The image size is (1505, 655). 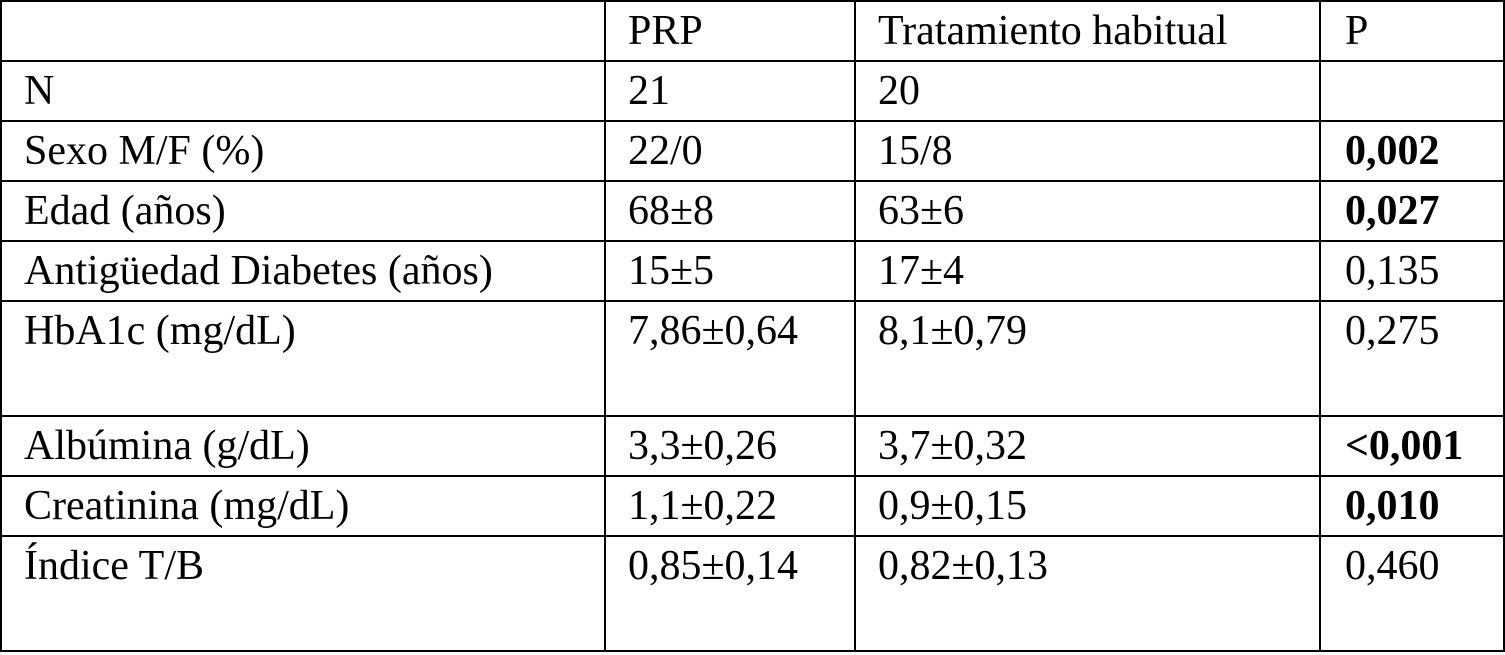 What do you see at coordinates (1087, 446) in the screenshot?
I see `tratamiento-value: 3,7±0,32` at bounding box center [1087, 446].